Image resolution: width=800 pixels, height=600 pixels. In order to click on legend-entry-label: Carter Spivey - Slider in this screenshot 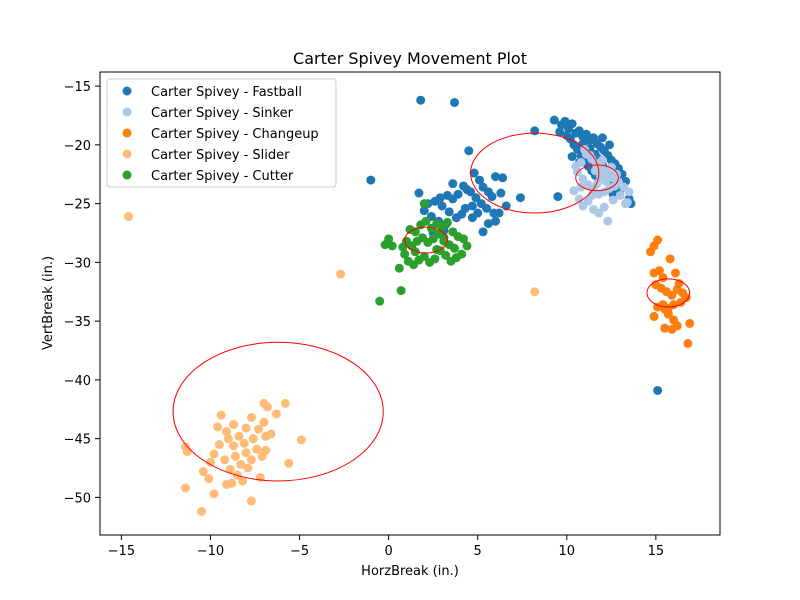, I will do `click(220, 155)`.